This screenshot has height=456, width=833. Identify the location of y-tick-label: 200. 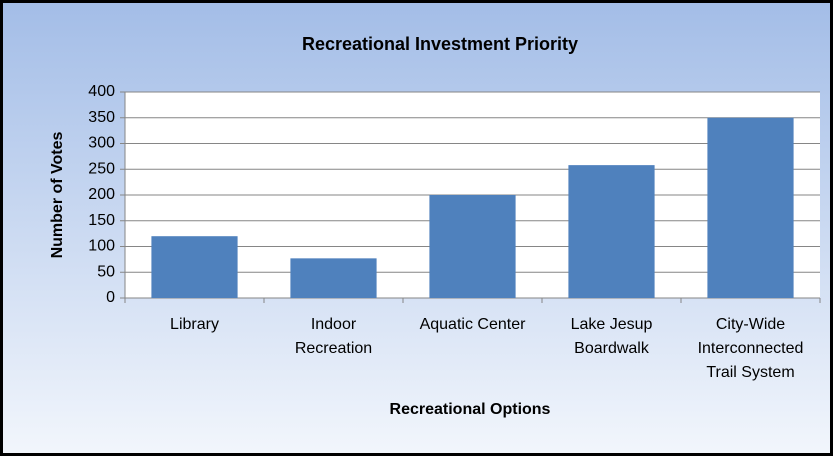
(101, 194).